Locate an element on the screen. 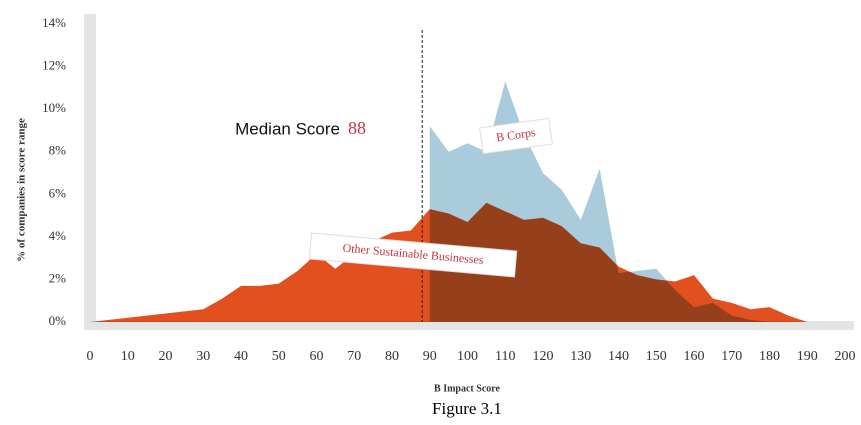  x-tick-label: 120 is located at coordinates (543, 356).